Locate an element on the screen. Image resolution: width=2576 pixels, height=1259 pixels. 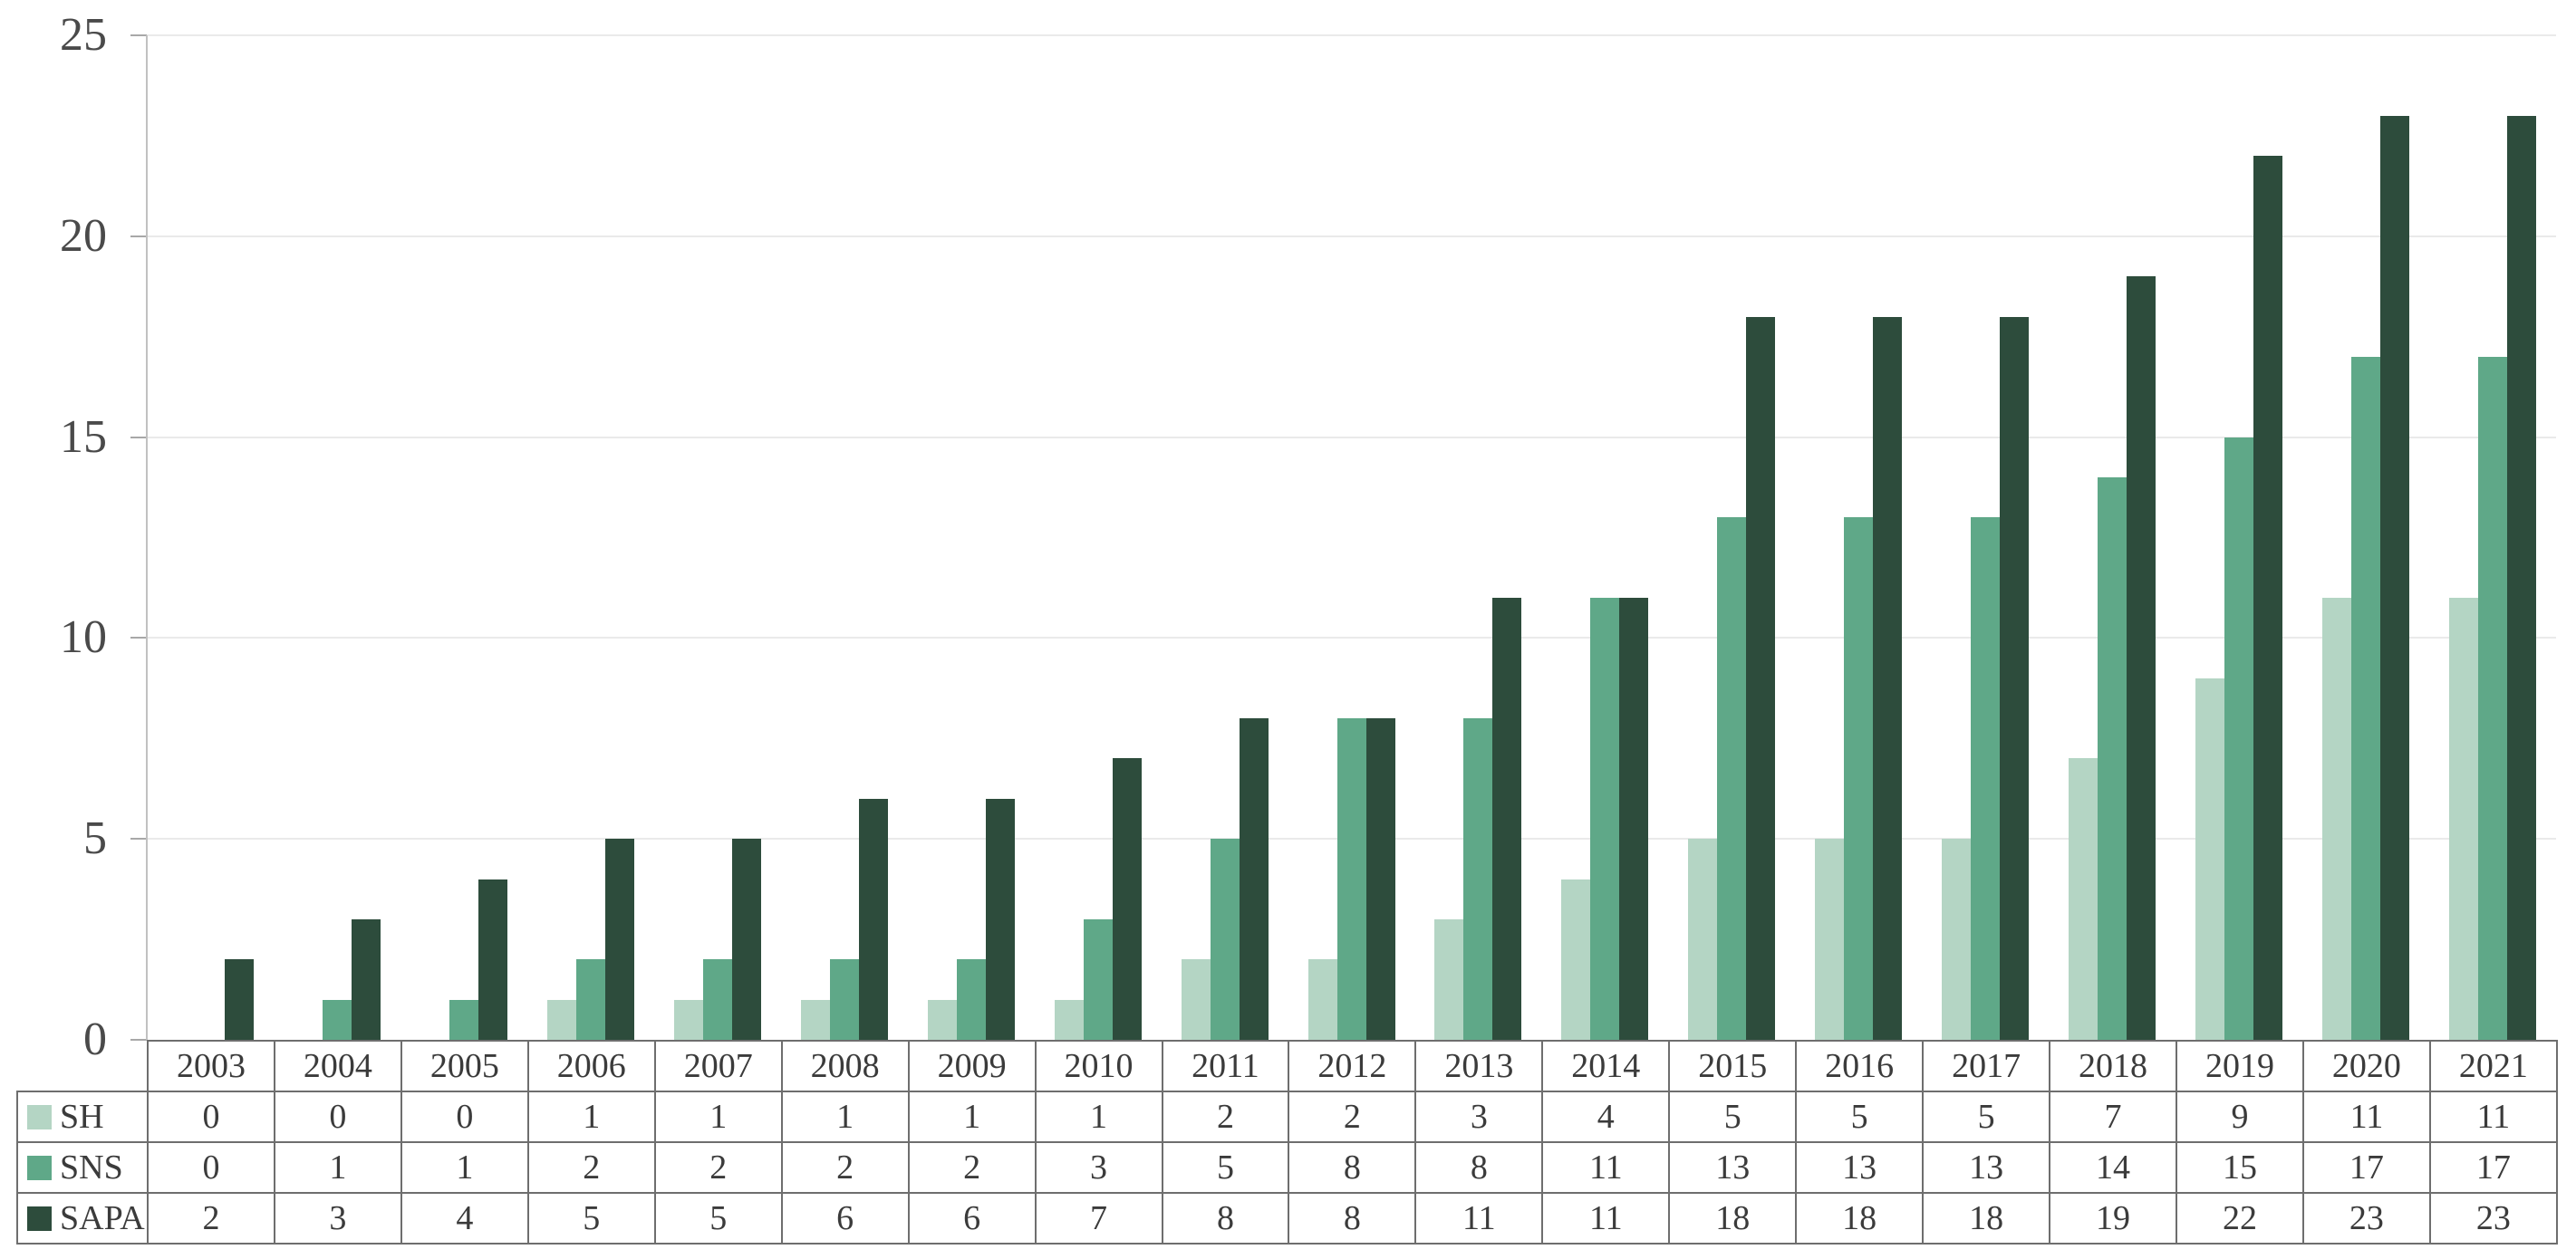
cell-SAPA-2004: 3 is located at coordinates (337, 1218).